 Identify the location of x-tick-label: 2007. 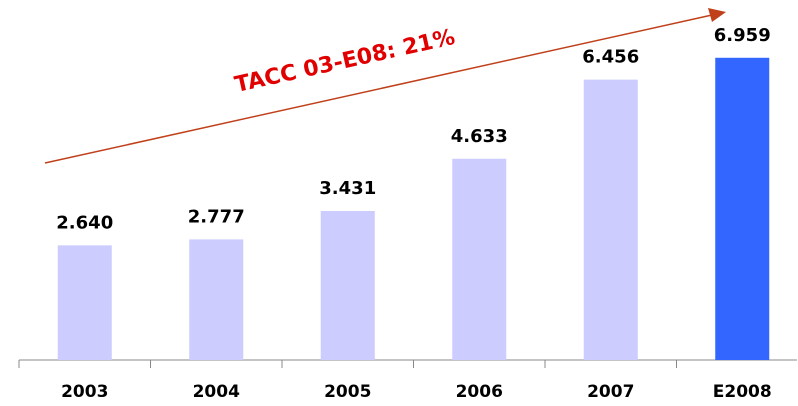
(610, 392).